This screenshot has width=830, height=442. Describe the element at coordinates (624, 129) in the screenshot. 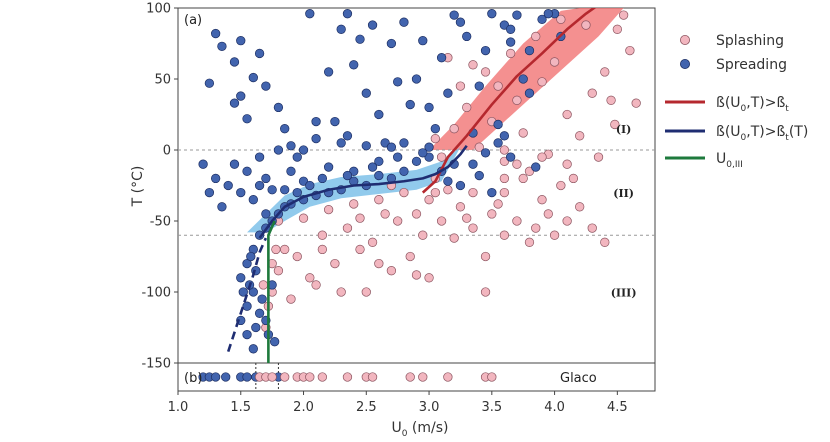

I see `region-label-0: (I)` at that location.